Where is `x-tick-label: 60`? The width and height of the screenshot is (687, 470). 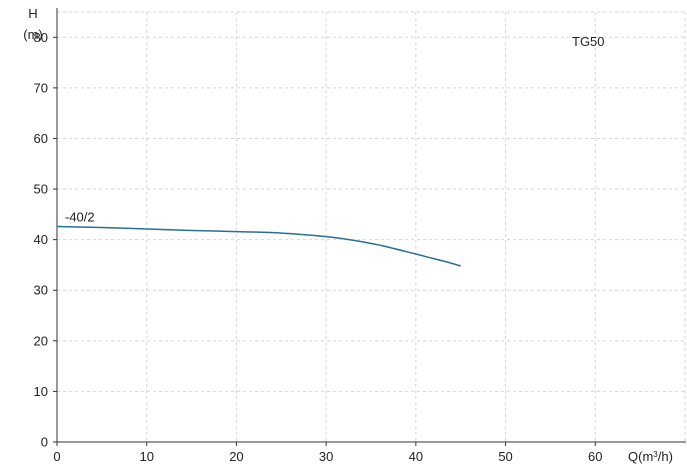 x-tick-label: 60 is located at coordinates (595, 456).